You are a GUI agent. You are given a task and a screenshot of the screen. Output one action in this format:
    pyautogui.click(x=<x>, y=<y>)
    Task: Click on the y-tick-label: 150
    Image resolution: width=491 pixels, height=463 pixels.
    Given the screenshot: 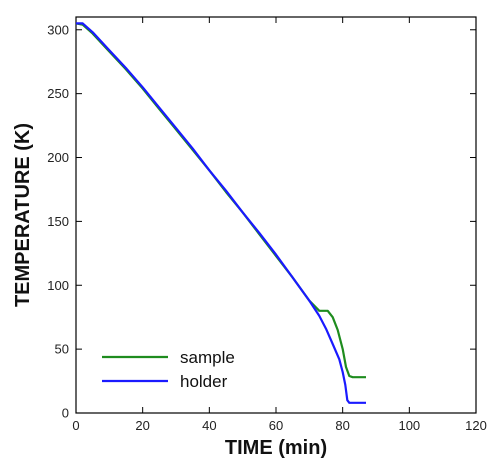 What is the action you would take?
    pyautogui.click(x=58, y=221)
    